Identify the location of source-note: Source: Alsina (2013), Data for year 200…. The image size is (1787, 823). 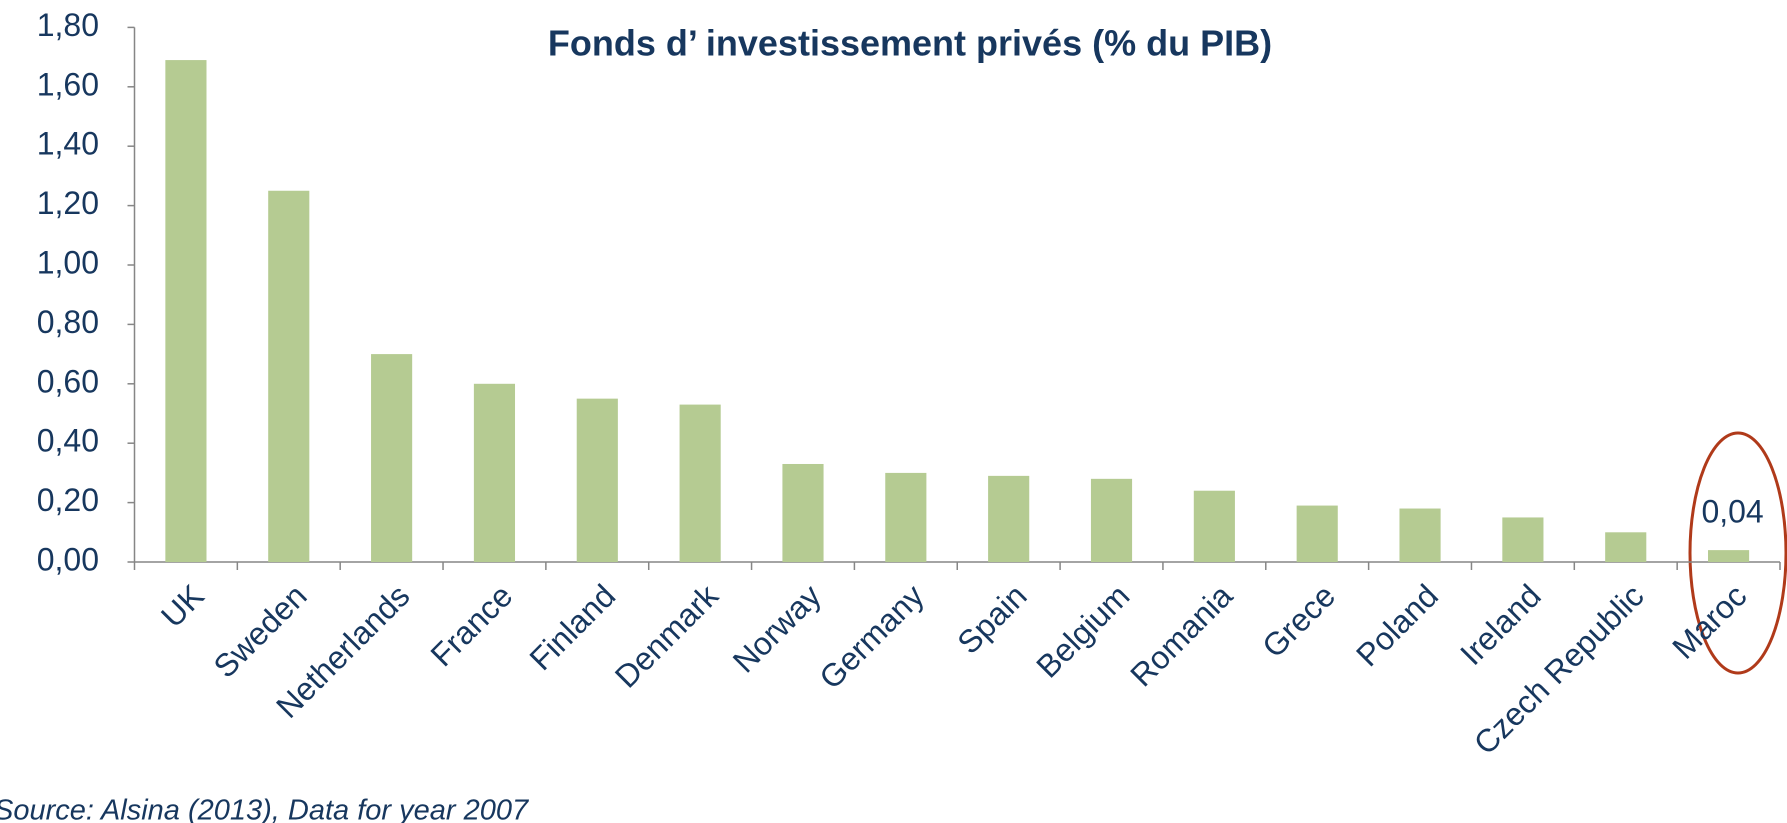
(265, 809).